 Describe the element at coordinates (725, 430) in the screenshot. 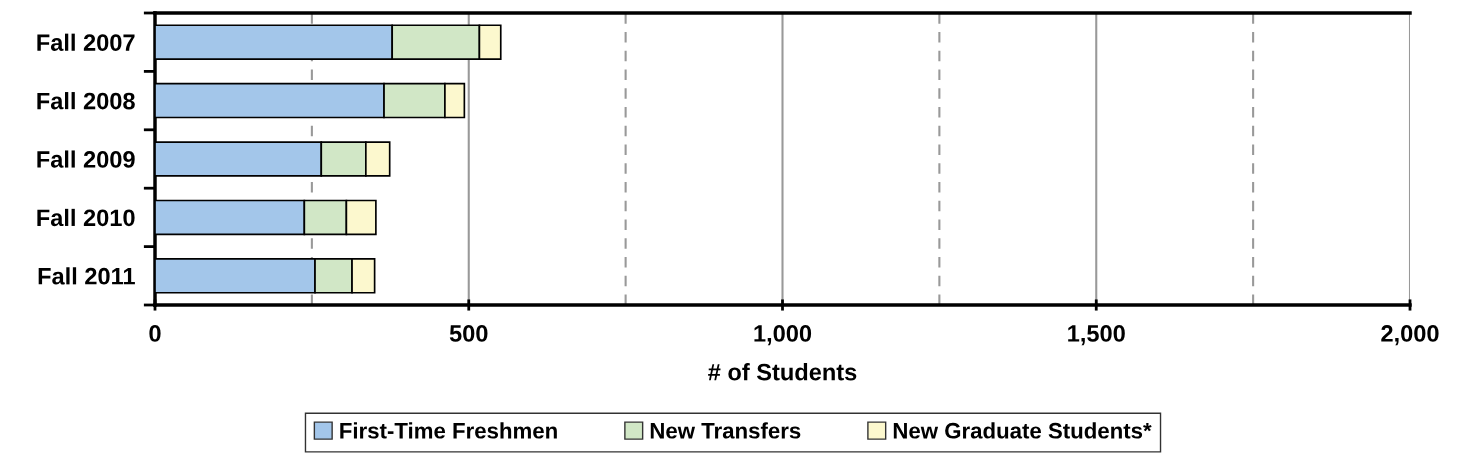

I see `legend-label: New Transfers` at that location.